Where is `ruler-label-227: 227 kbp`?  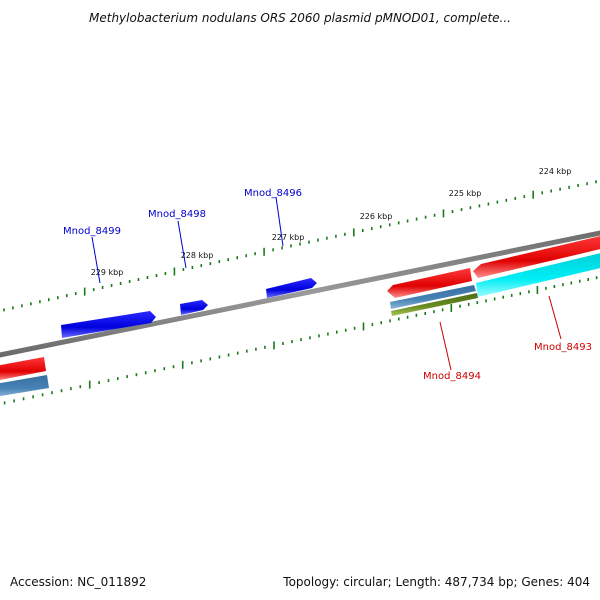 ruler-label-227: 227 kbp is located at coordinates (288, 237).